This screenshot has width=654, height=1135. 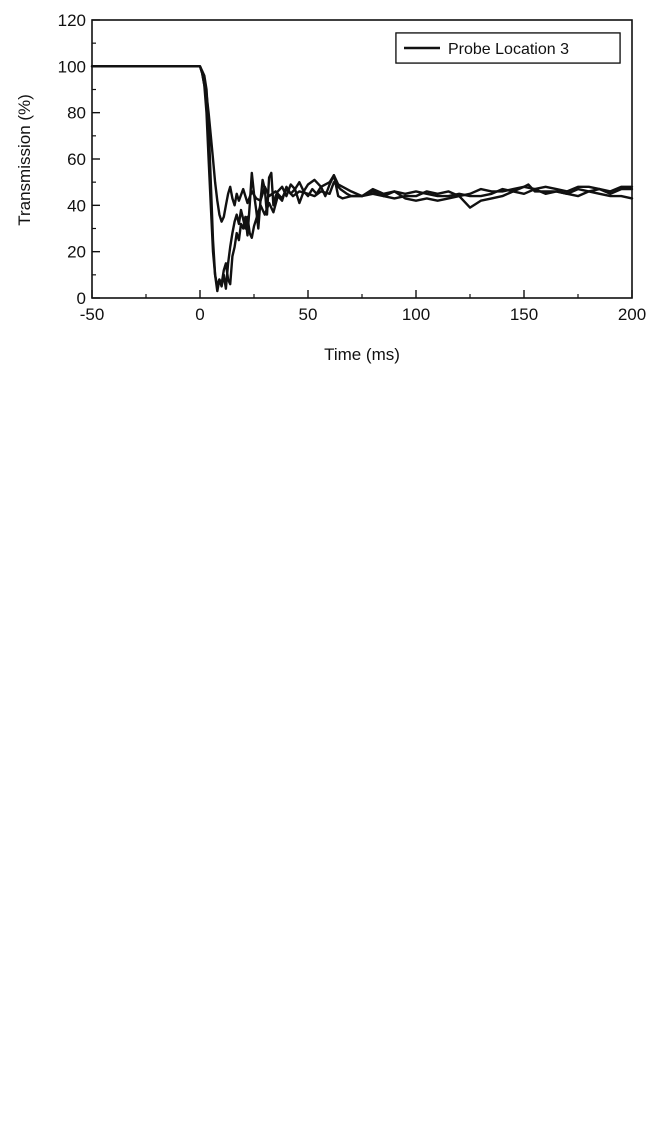 What do you see at coordinates (308, 314) in the screenshot?
I see `x-tick-label: 50` at bounding box center [308, 314].